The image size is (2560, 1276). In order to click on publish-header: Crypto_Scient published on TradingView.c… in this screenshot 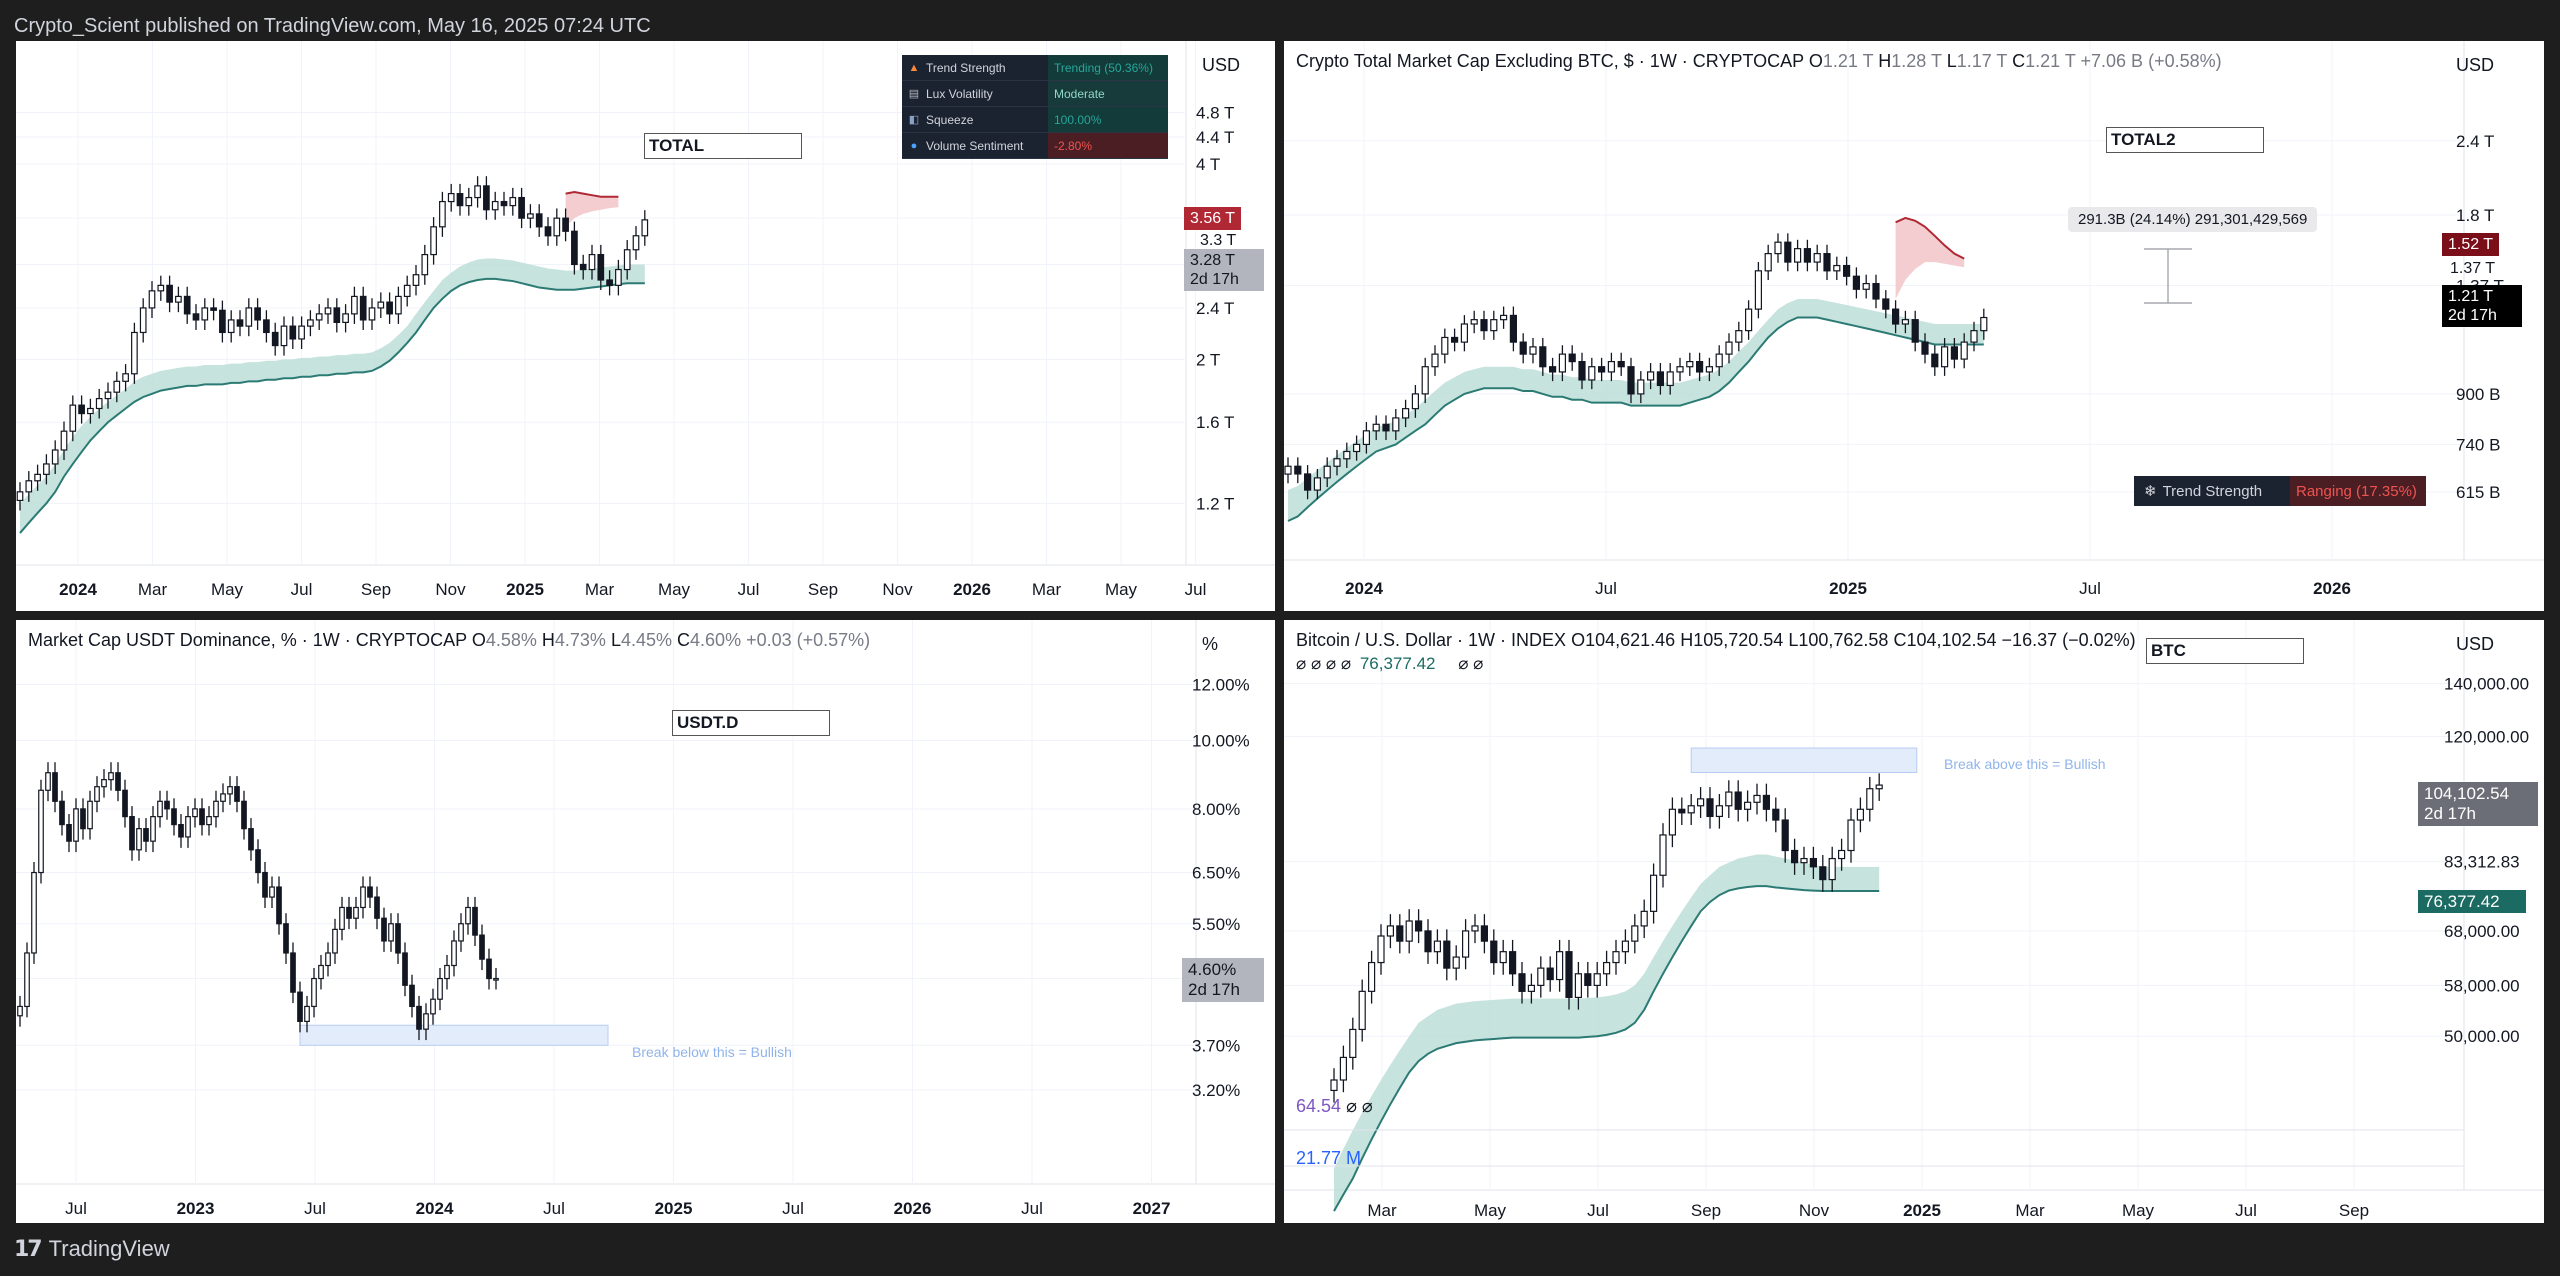, I will do `click(1280, 20)`.